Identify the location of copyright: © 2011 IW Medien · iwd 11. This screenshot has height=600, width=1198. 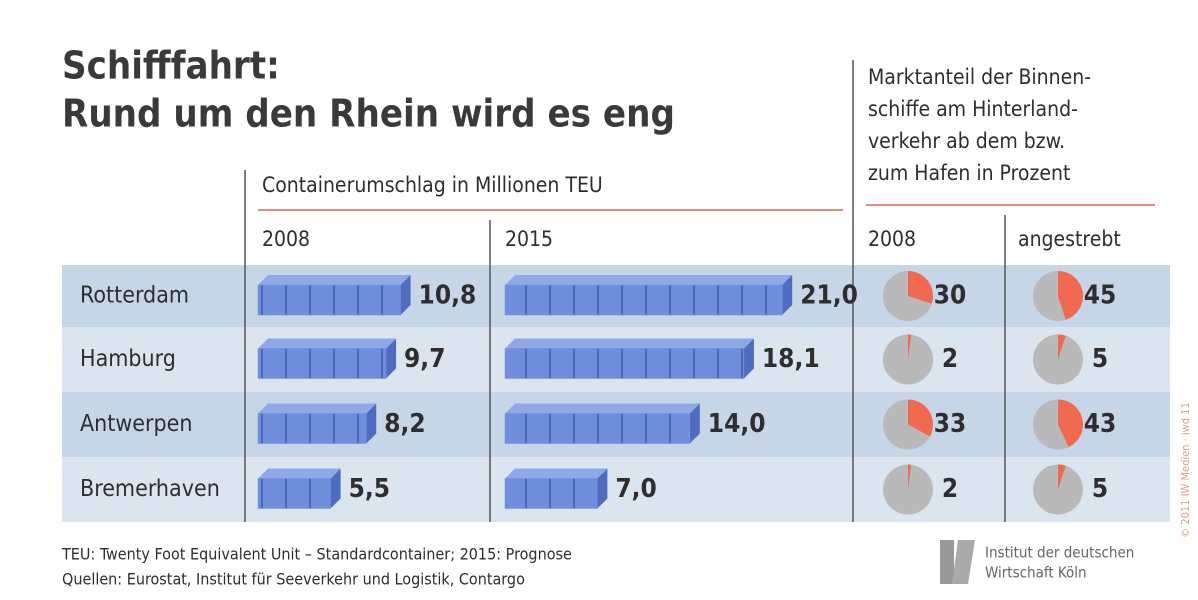
(1185, 470).